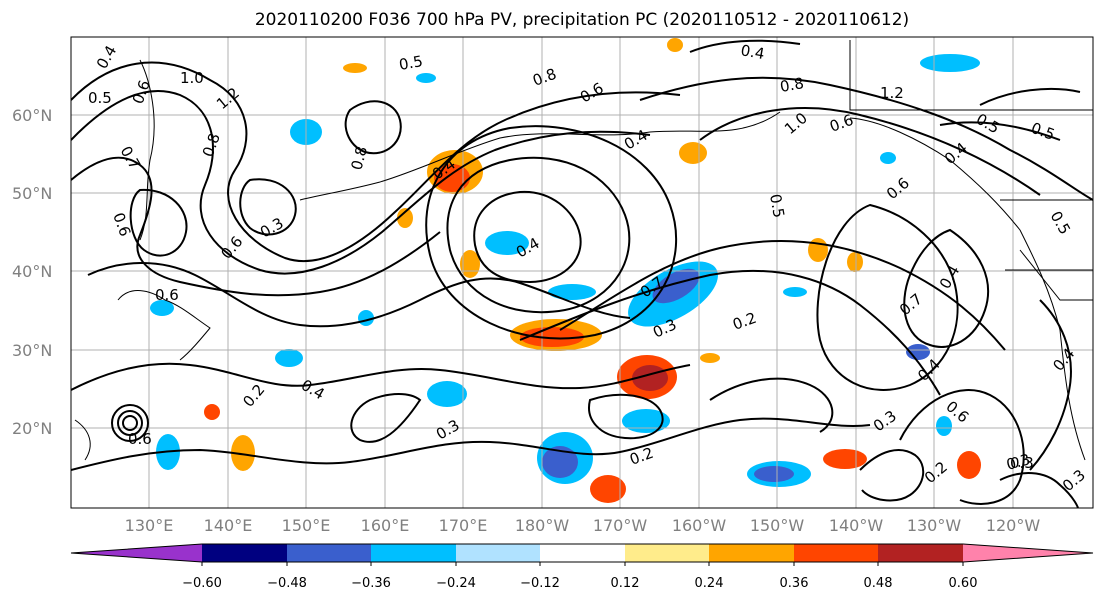  I want to click on colorbar-tick-label: −0.12, so click(540, 583).